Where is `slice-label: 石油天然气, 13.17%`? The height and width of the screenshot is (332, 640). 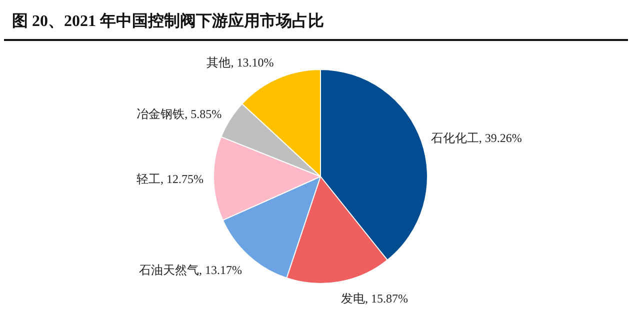
slice-label: 石油天然气, 13.17% is located at coordinates (190, 270).